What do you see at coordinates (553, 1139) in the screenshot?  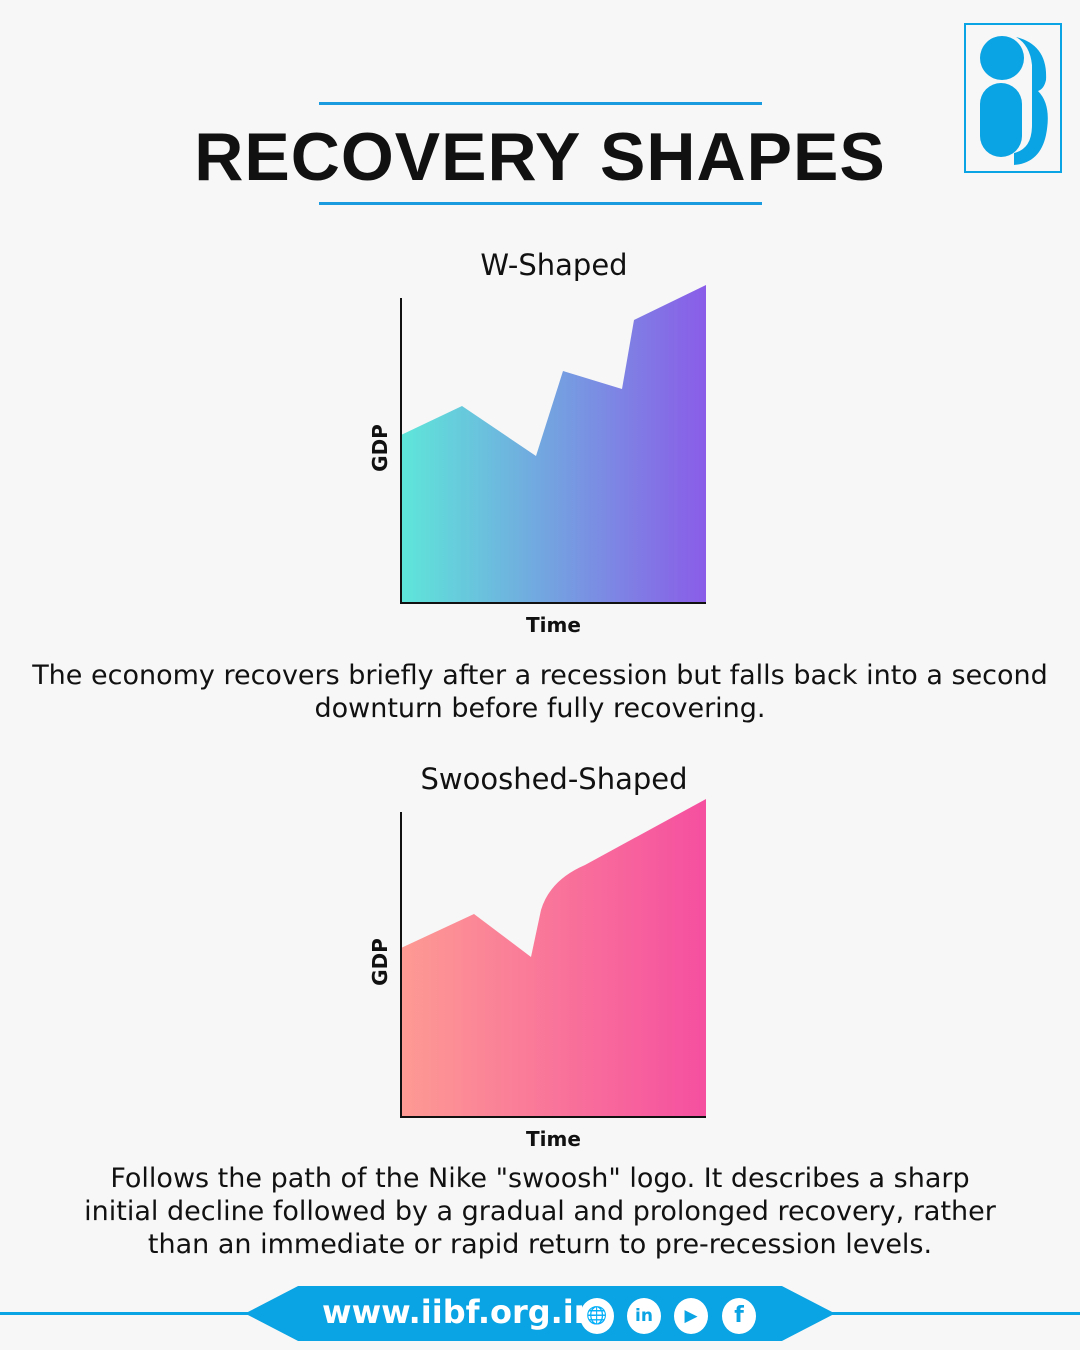 I see `swoosh-chart-xlabel: Time` at bounding box center [553, 1139].